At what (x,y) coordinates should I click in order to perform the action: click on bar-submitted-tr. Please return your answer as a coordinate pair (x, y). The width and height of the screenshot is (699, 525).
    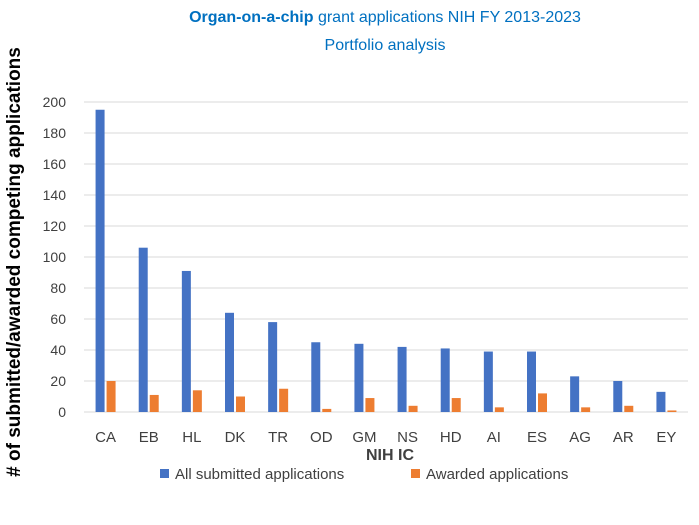
    Looking at the image, I should click on (273, 367).